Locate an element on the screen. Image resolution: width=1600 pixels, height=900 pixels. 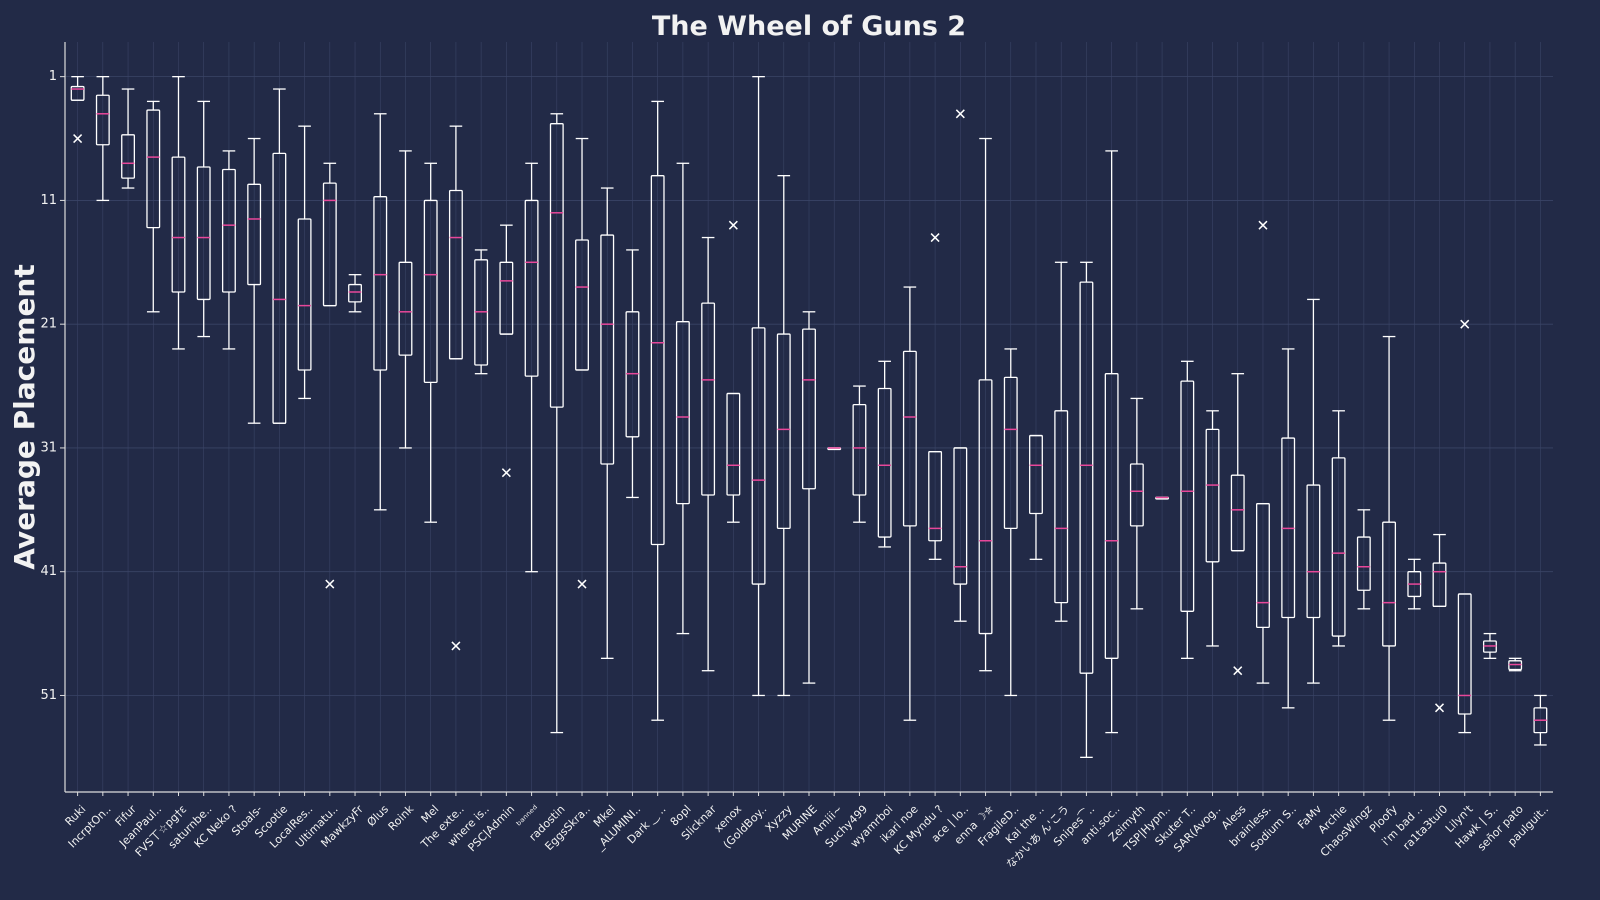
y-tick-label: 1 is located at coordinates (53, 76).